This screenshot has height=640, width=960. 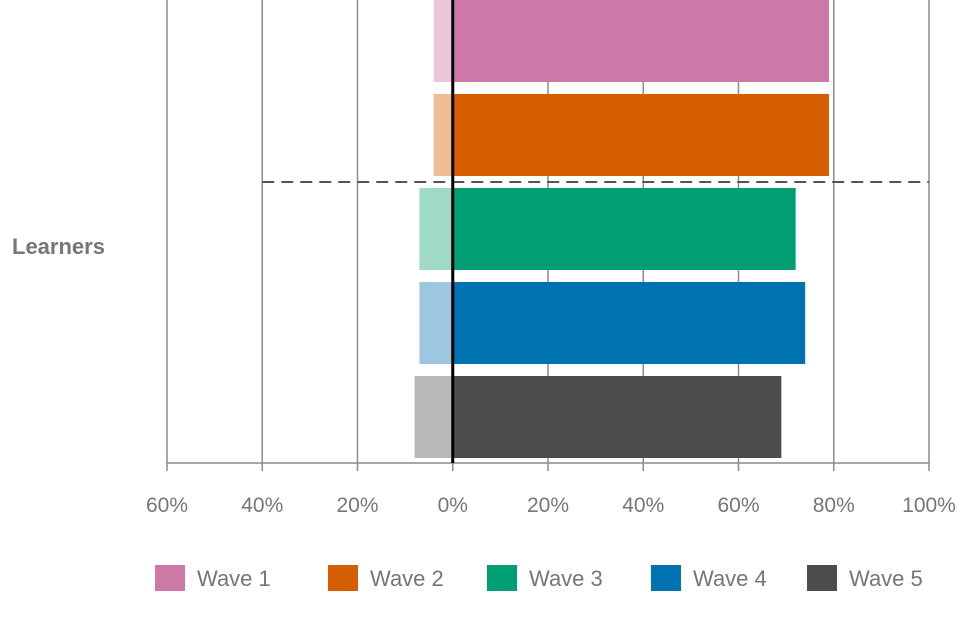 I want to click on legend-label: Wave 4, so click(x=730, y=578).